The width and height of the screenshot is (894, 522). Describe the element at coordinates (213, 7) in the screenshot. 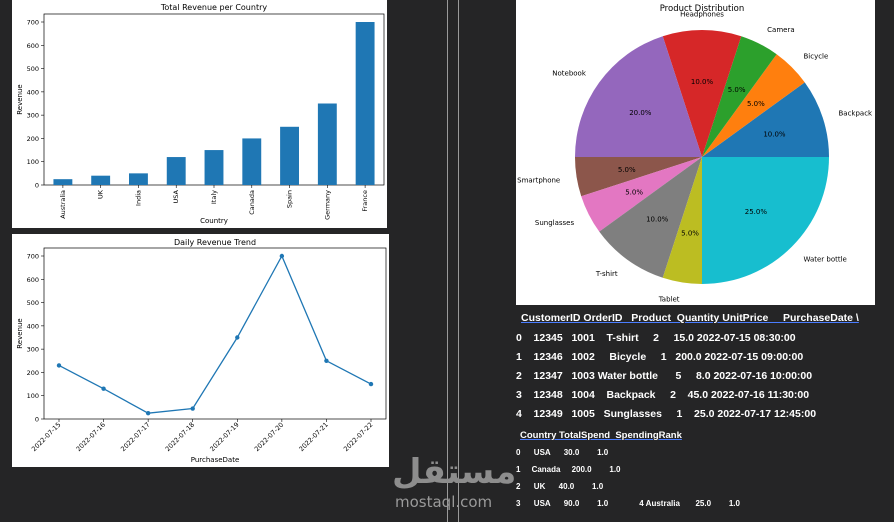

I see `chart-title: Total Revenue per Country` at that location.